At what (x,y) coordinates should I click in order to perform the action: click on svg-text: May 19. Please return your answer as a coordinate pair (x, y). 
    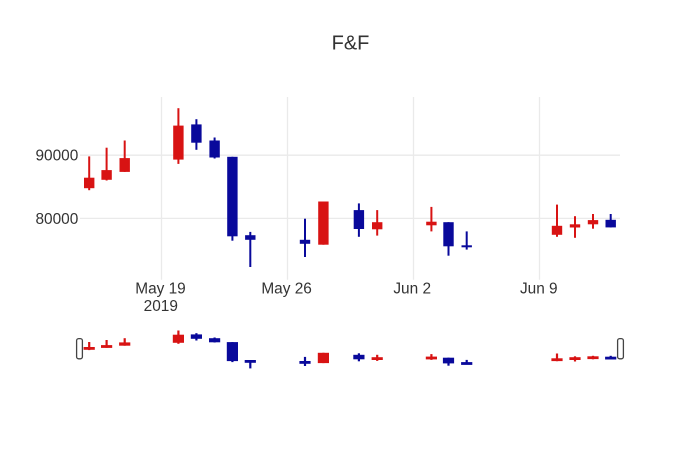
    Looking at the image, I should click on (160, 288).